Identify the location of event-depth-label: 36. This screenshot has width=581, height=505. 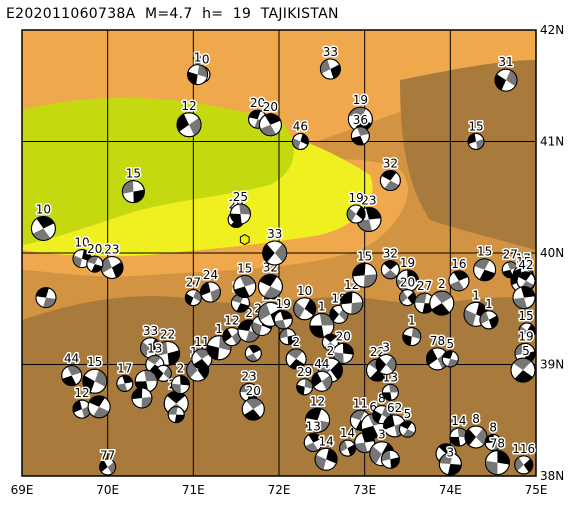
(360, 120).